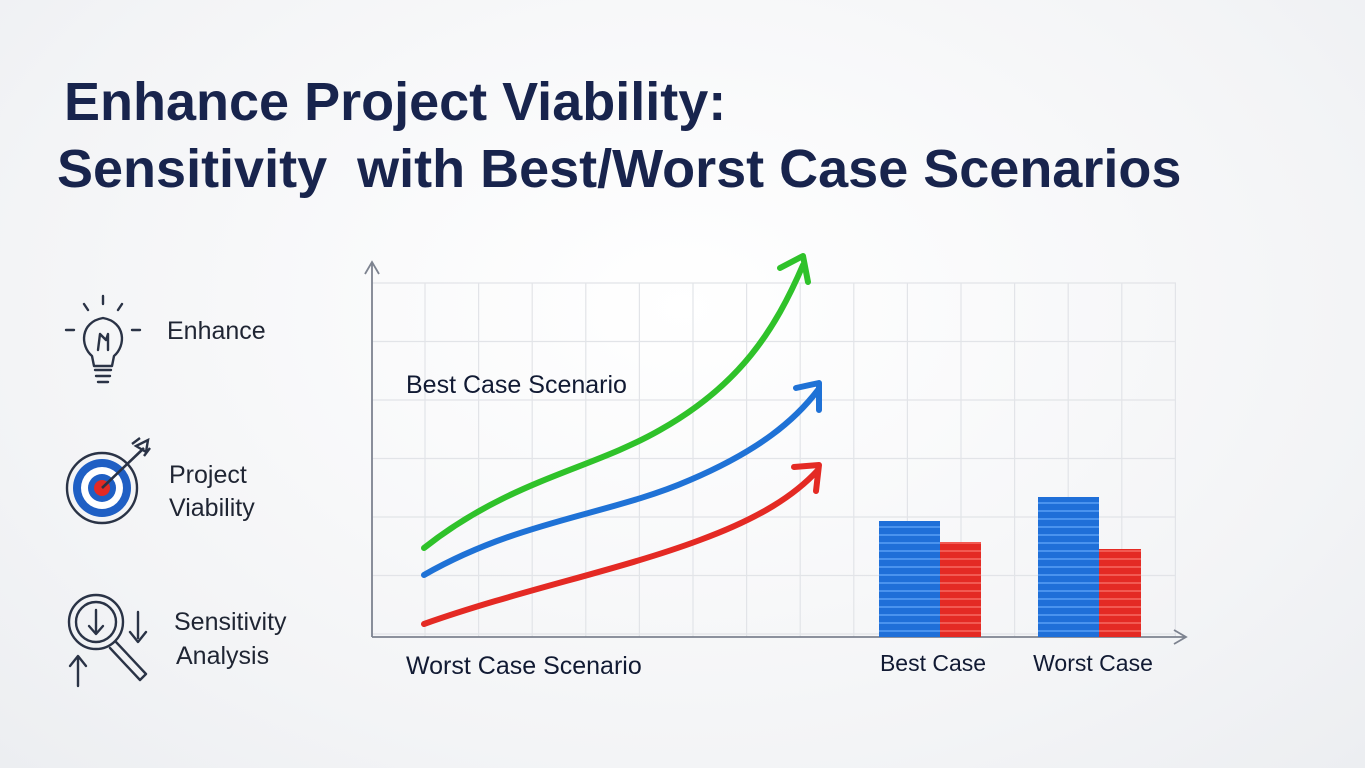 The image size is (1365, 768). I want to click on best-label: Best Case Scenario, so click(516, 385).